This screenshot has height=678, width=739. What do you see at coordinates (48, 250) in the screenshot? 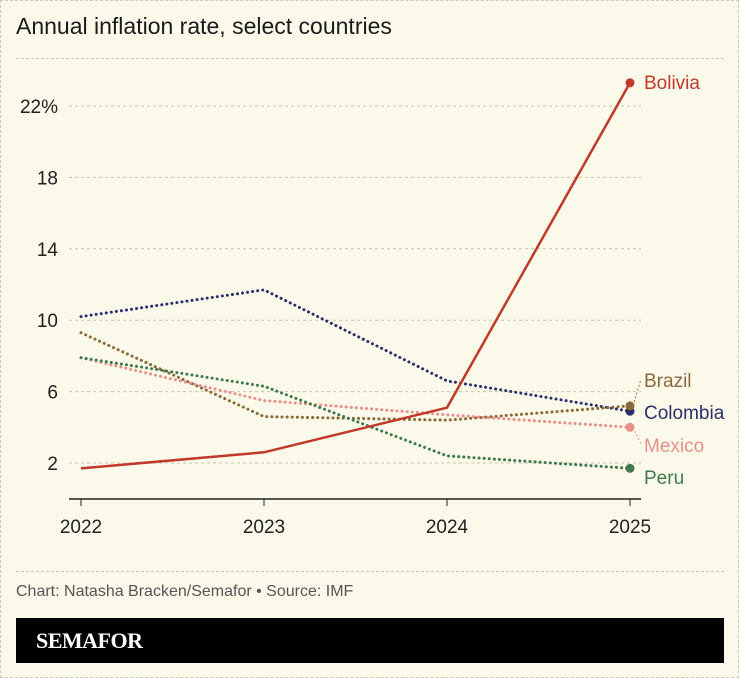
I see `y-tick-label: 14` at bounding box center [48, 250].